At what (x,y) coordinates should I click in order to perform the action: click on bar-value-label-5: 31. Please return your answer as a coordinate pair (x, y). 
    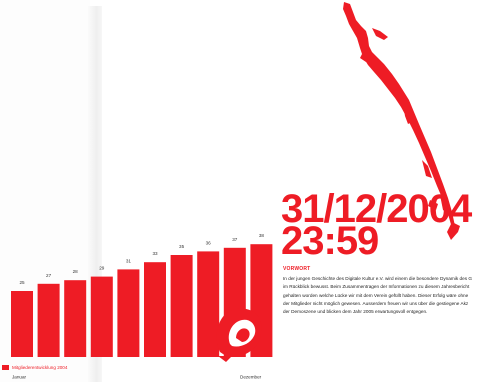
    Looking at the image, I should click on (129, 260).